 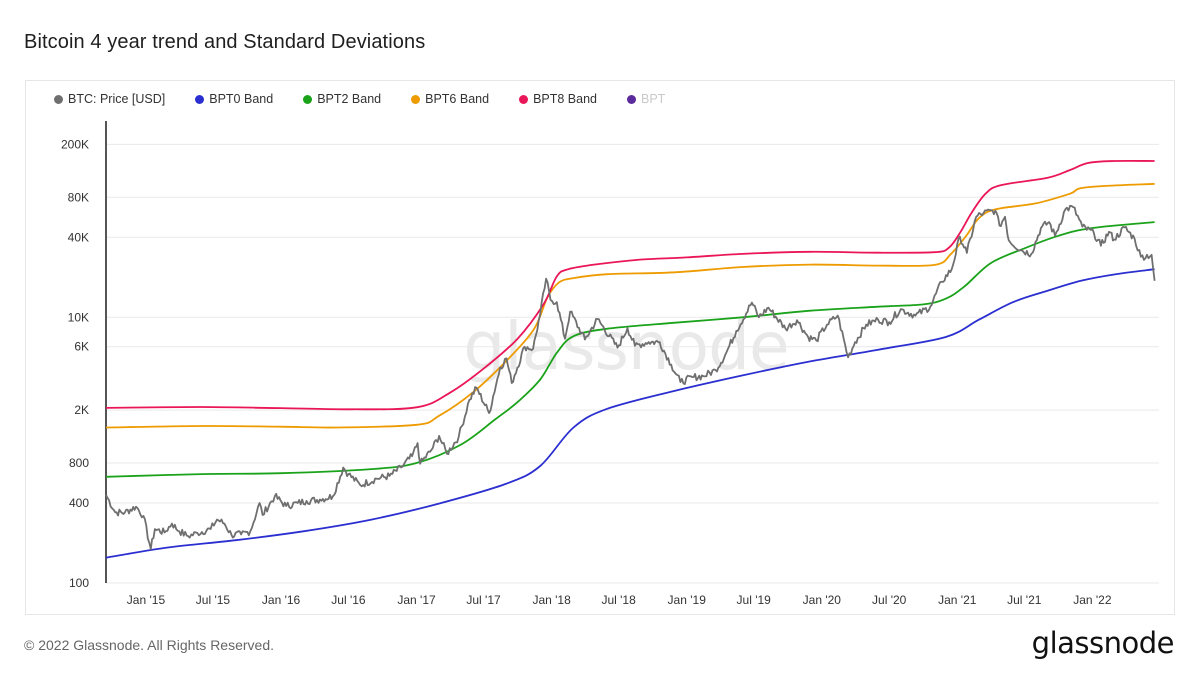 What do you see at coordinates (618, 600) in the screenshot?
I see `x-tick-label: Jul '18` at bounding box center [618, 600].